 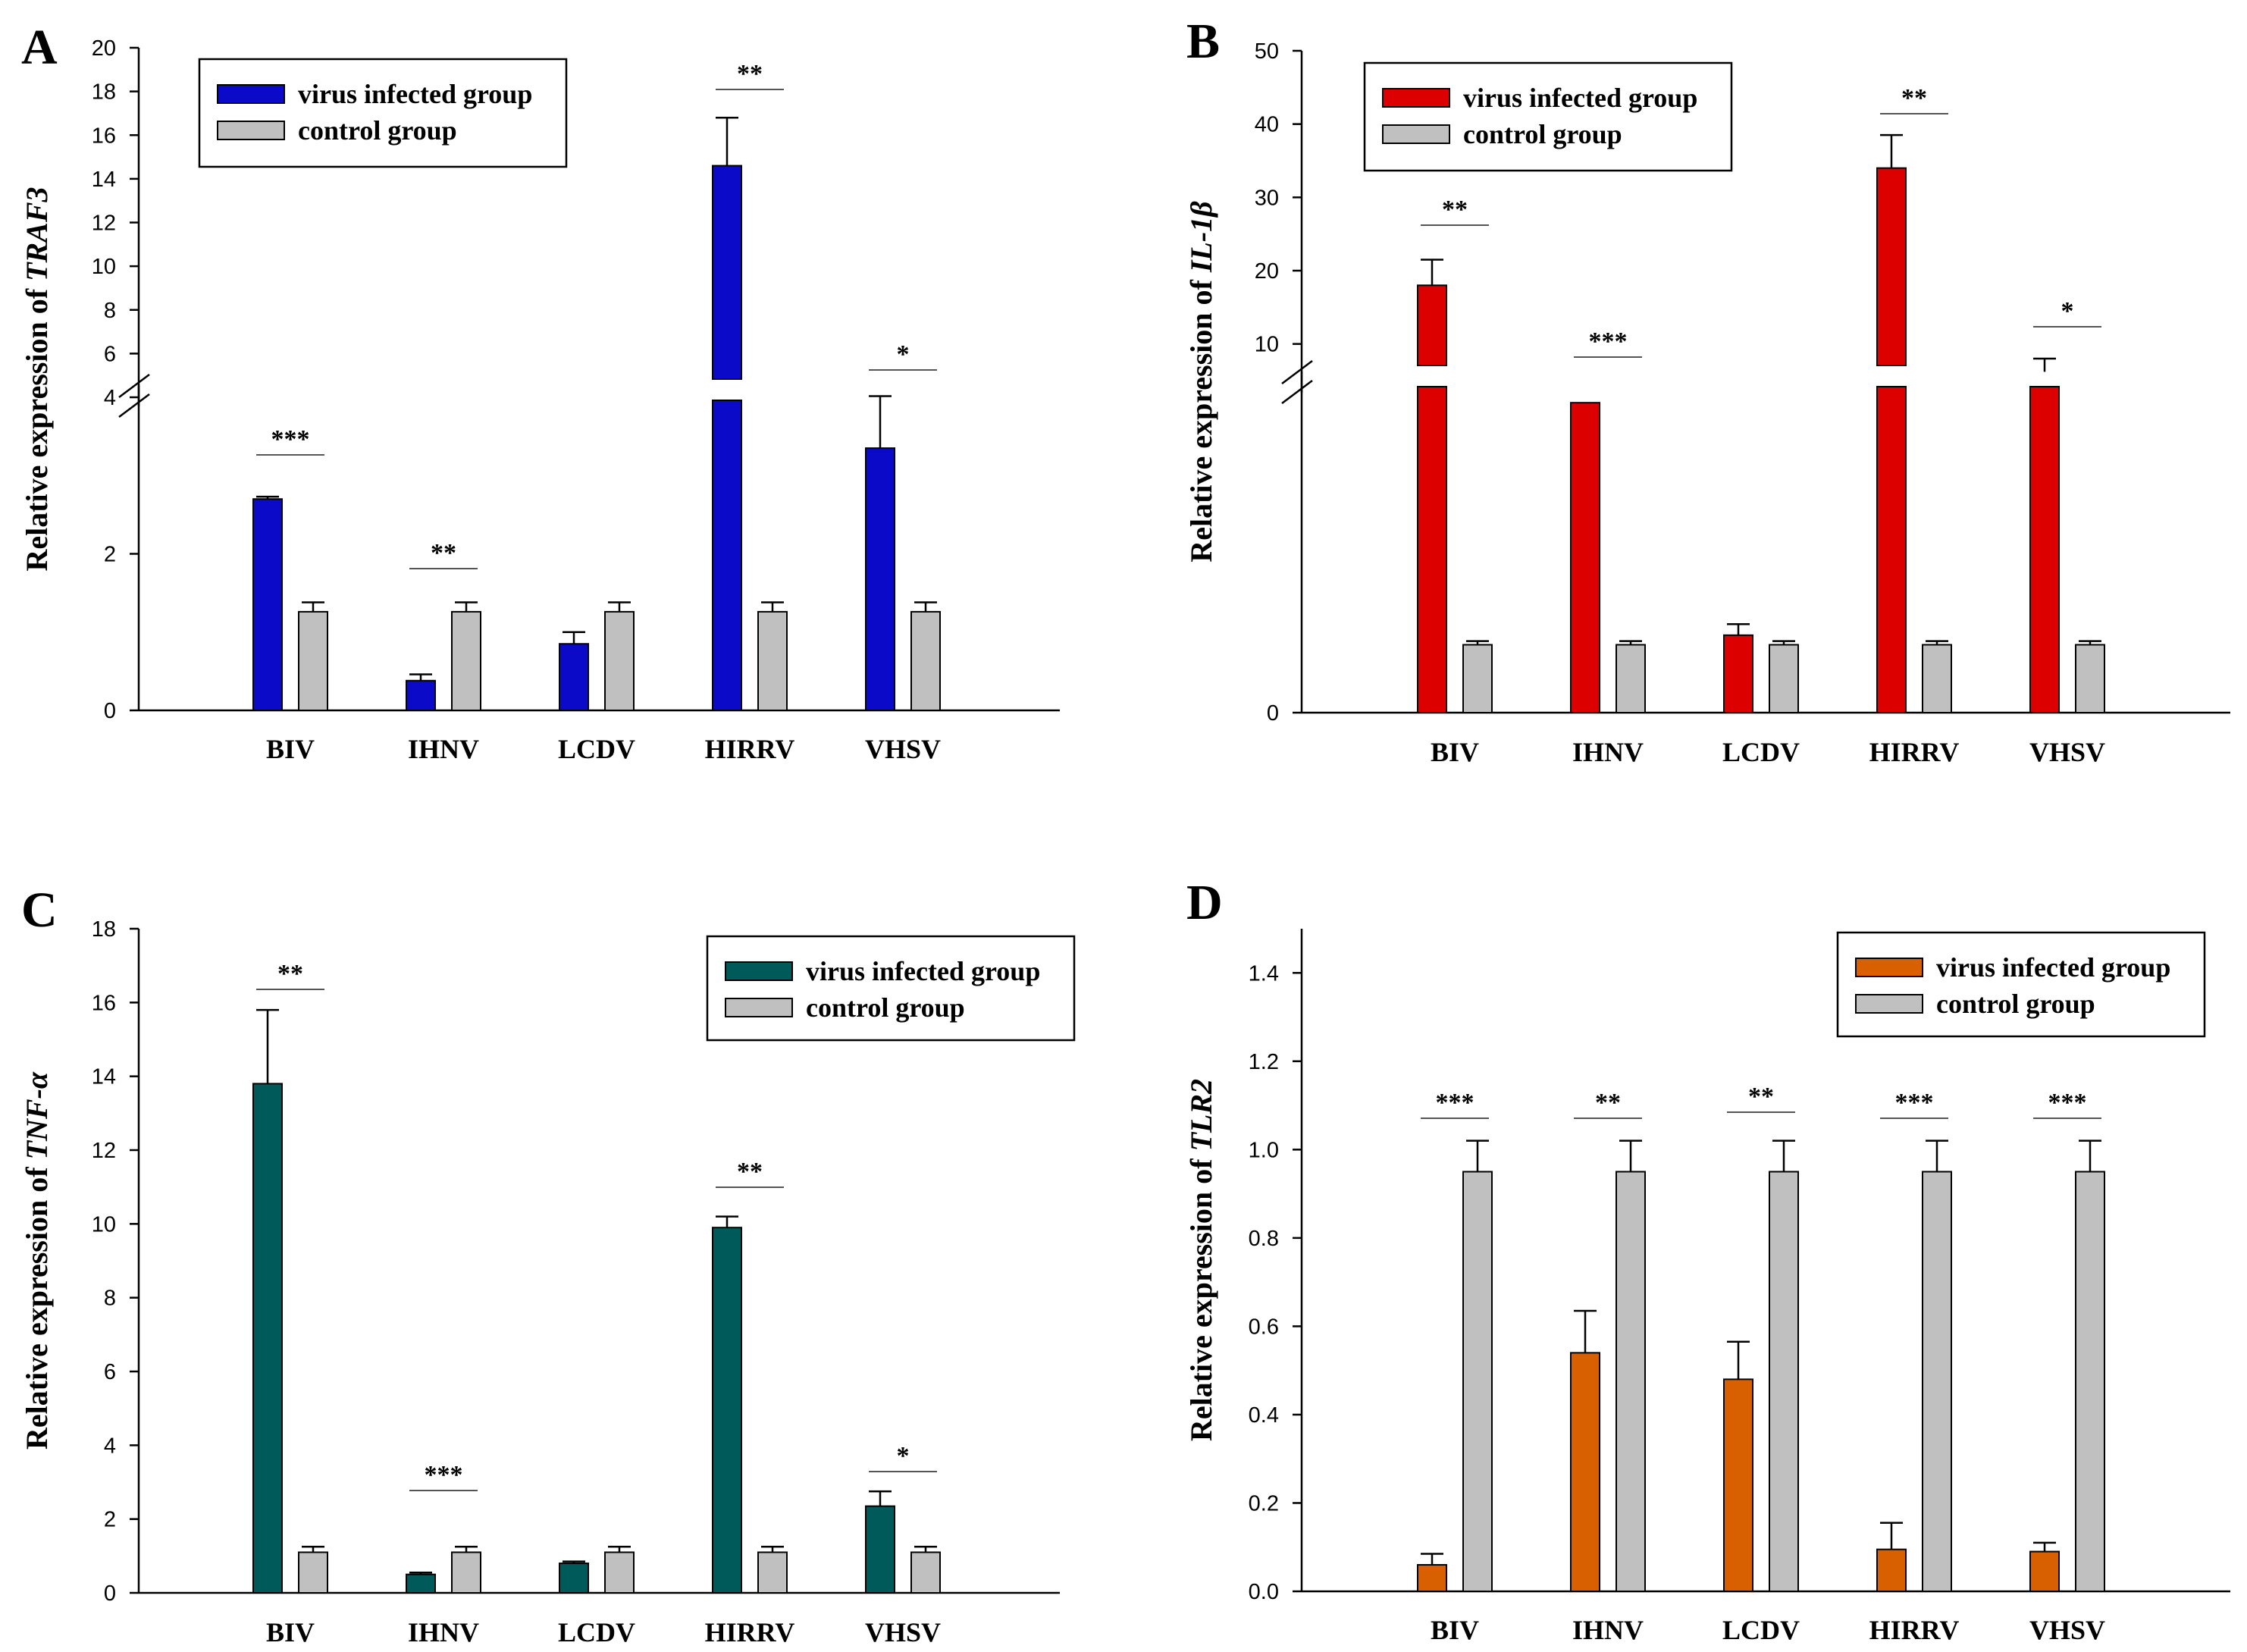 I want to click on y-tick-label: 12, so click(x=104, y=1151).